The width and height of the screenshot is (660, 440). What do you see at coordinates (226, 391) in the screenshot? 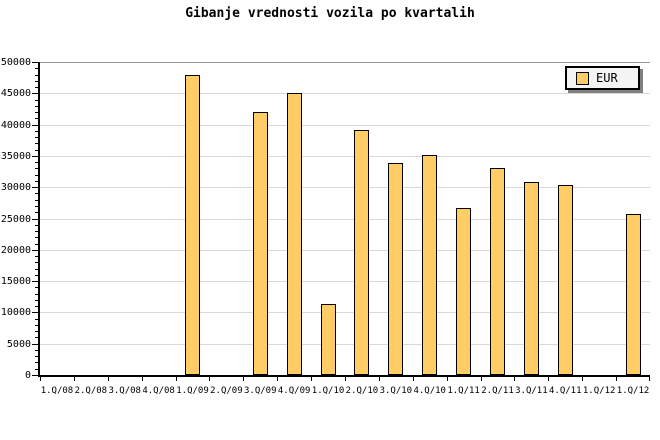
I see `x-tick-label: 2.Q/09` at bounding box center [226, 391].